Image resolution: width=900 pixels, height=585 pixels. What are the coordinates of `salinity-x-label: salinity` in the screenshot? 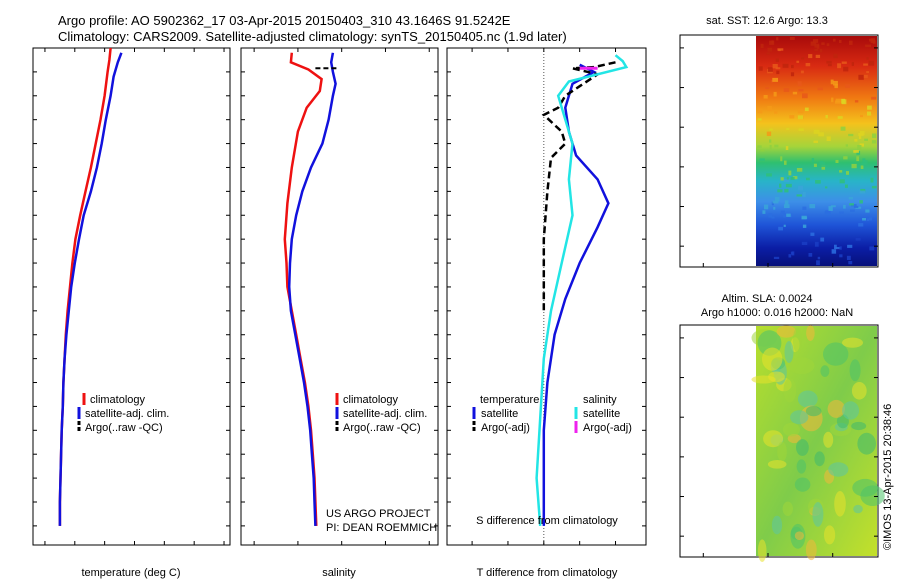 It's located at (339, 573).